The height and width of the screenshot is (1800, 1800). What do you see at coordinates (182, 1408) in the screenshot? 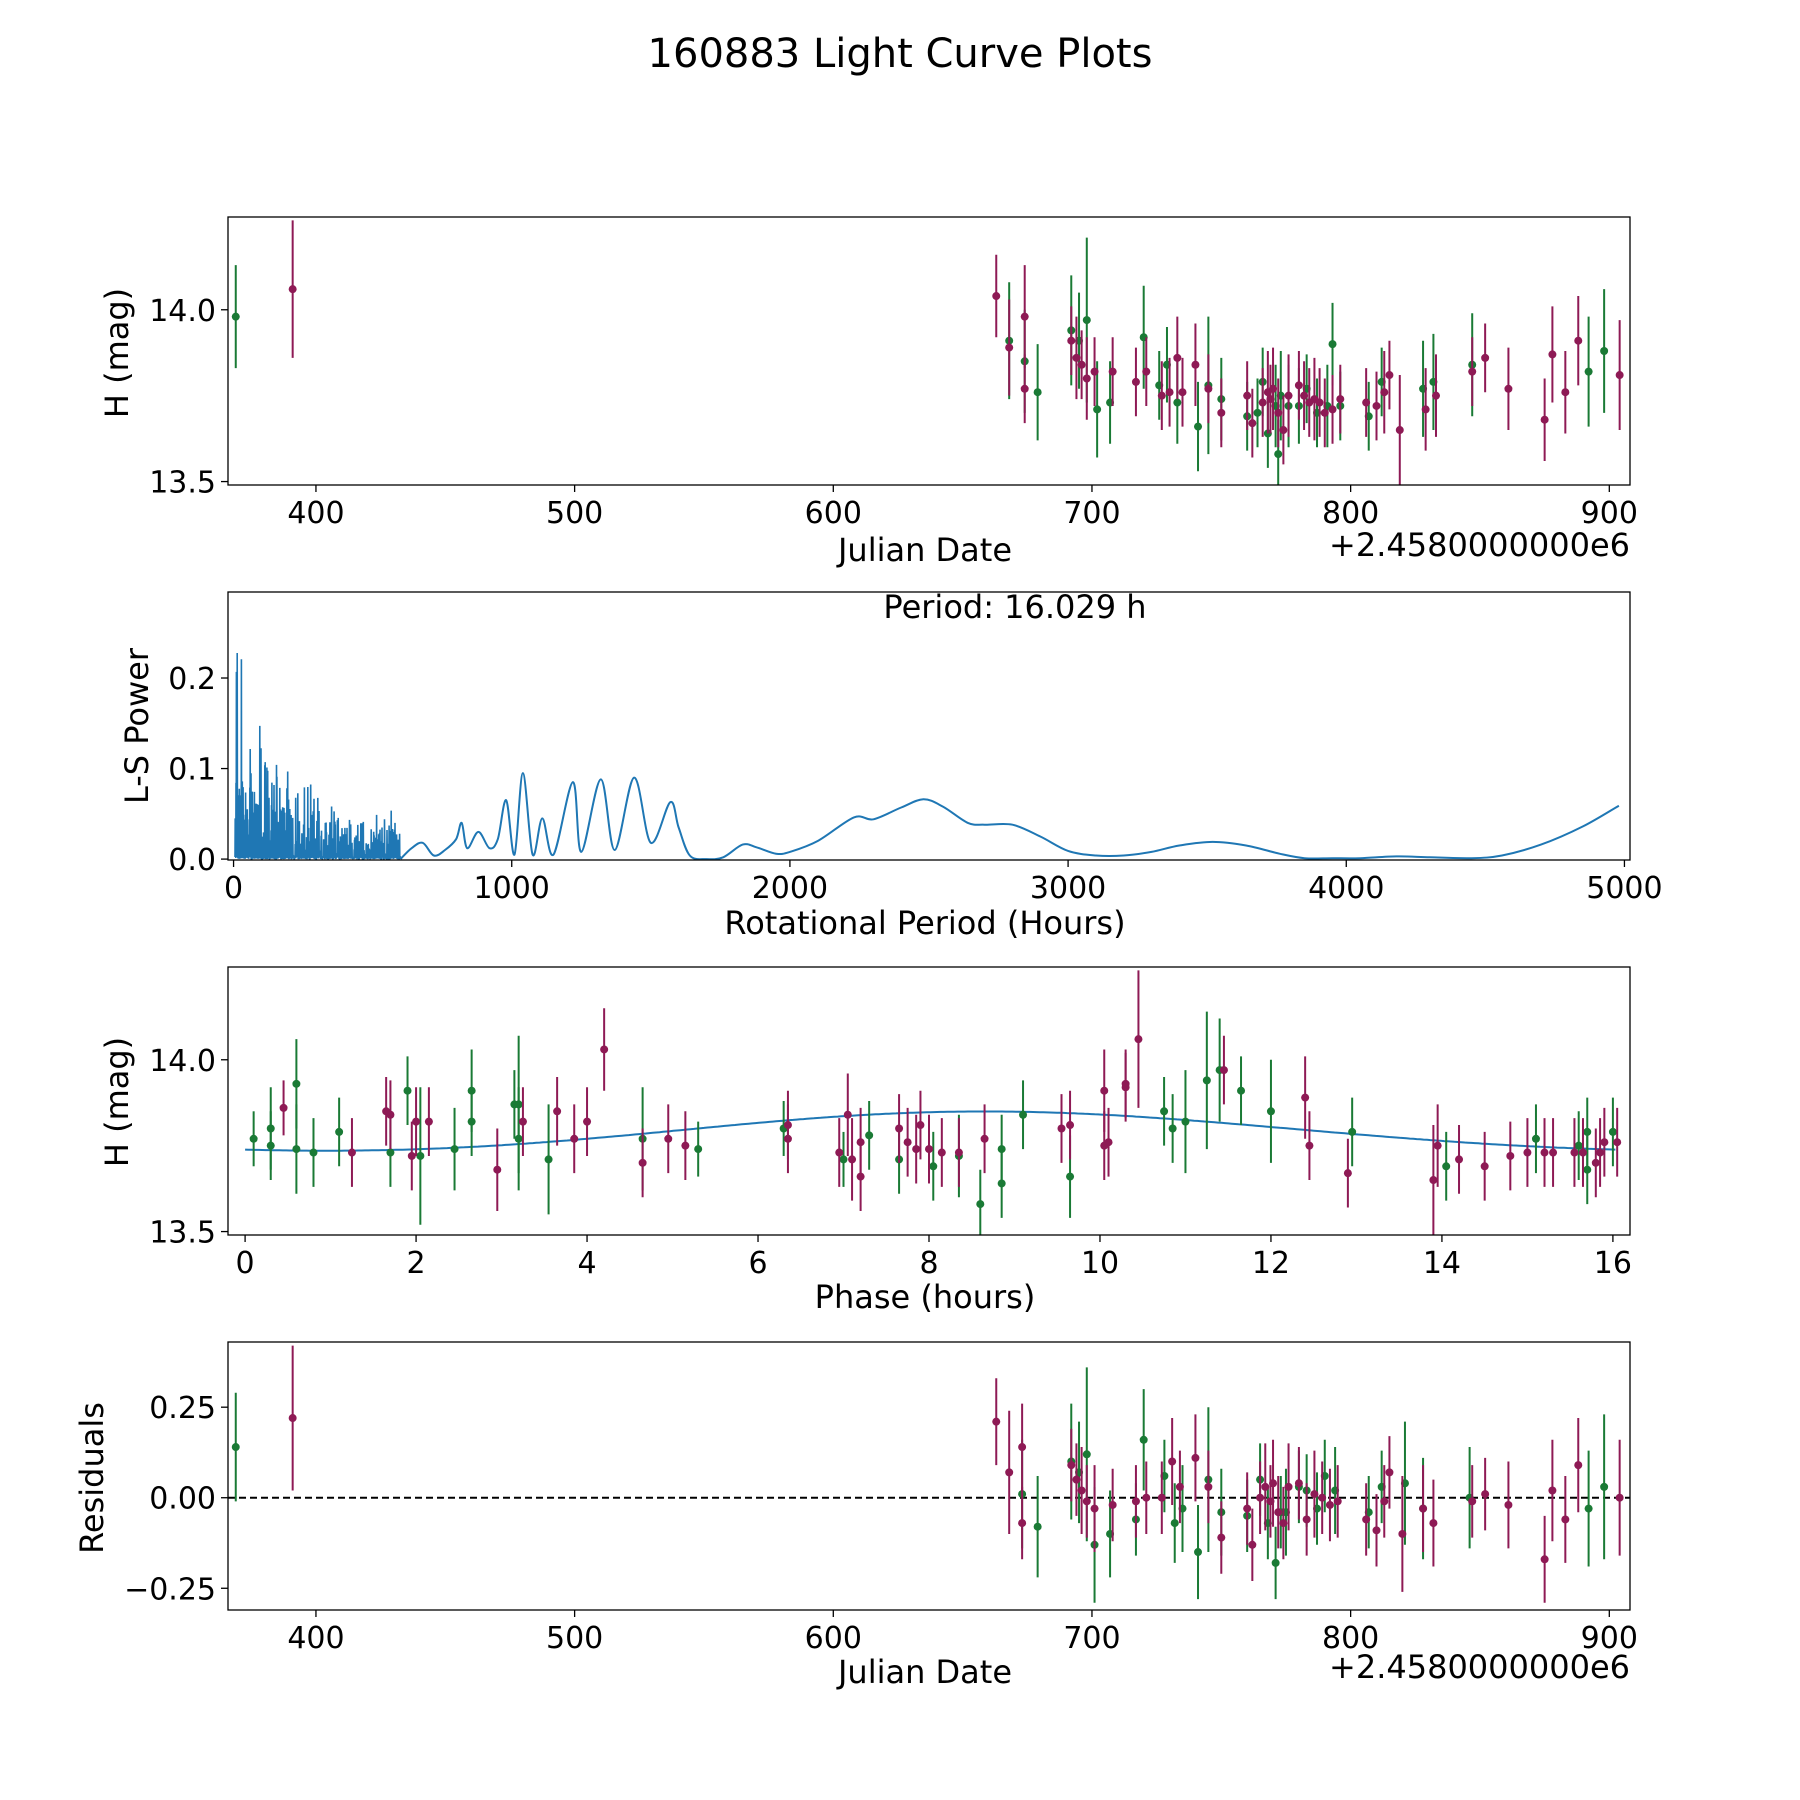
I see `residuals-ytick-label: 0.25` at bounding box center [182, 1408].